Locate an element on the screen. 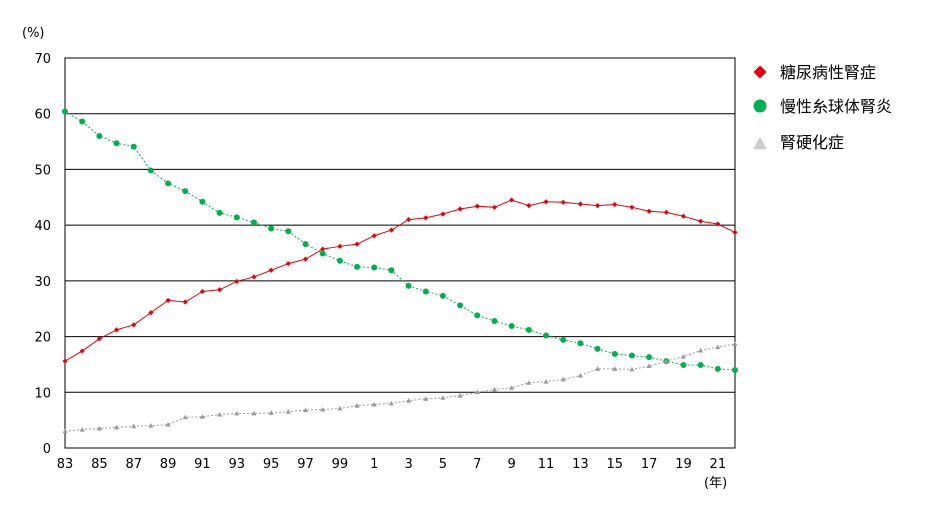 The image size is (950, 520). legend-item-chronic-glomerulonephritis: 慢性糸球体腎炎 is located at coordinates (822, 106).